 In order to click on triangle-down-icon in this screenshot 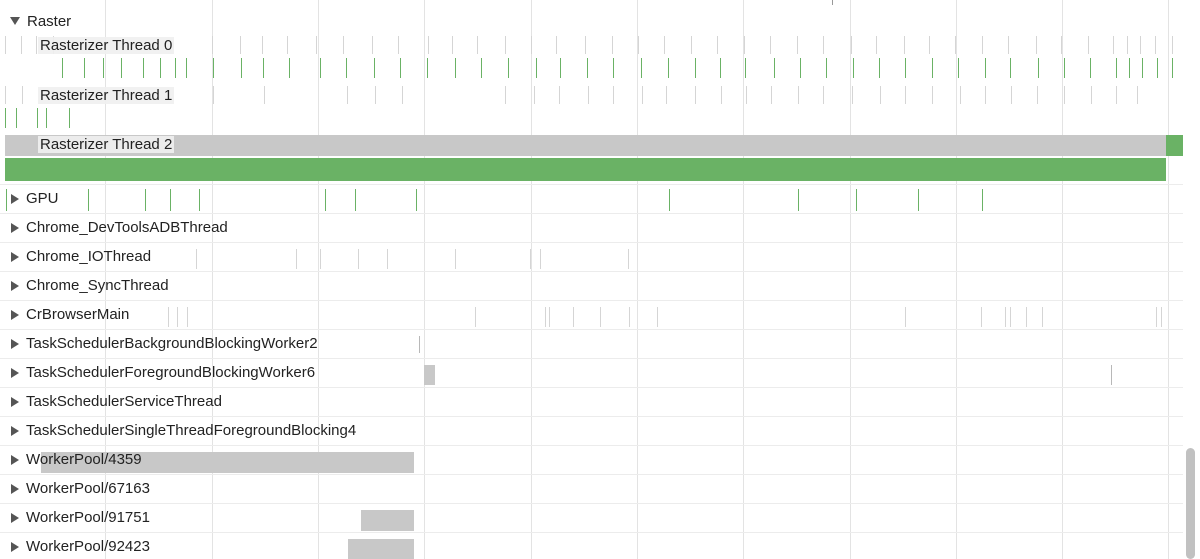, I will do `click(15, 21)`.